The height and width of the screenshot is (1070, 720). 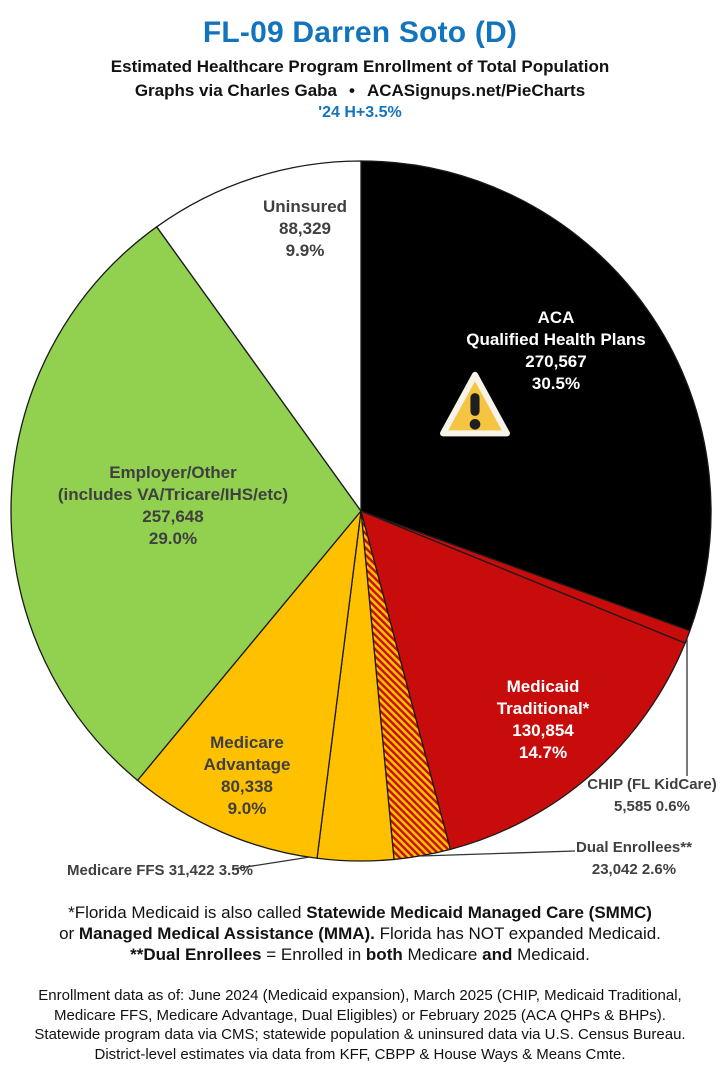 What do you see at coordinates (556, 351) in the screenshot?
I see `label-aca-qhp: ACA Qualified Health Plans 270,567 30.5%` at bounding box center [556, 351].